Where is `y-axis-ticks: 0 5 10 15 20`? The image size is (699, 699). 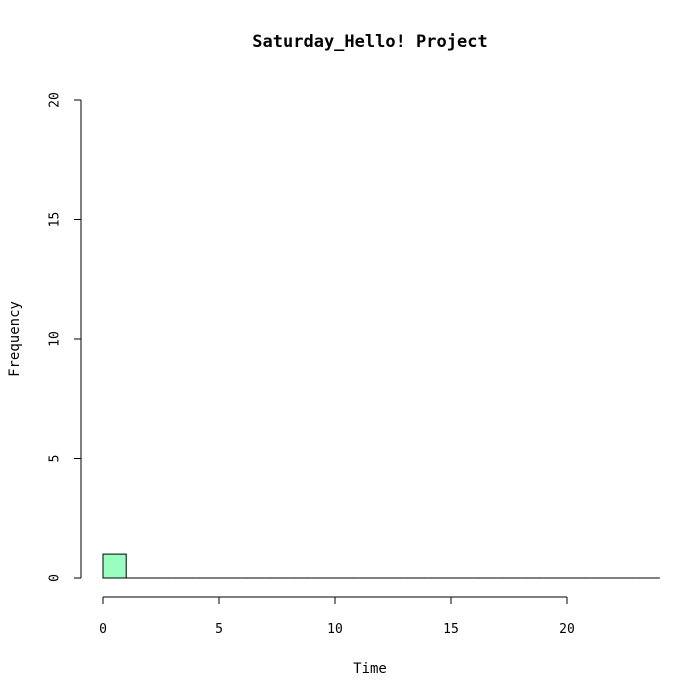
y-axis-ticks: 0 5 10 15 20 is located at coordinates (64, 337).